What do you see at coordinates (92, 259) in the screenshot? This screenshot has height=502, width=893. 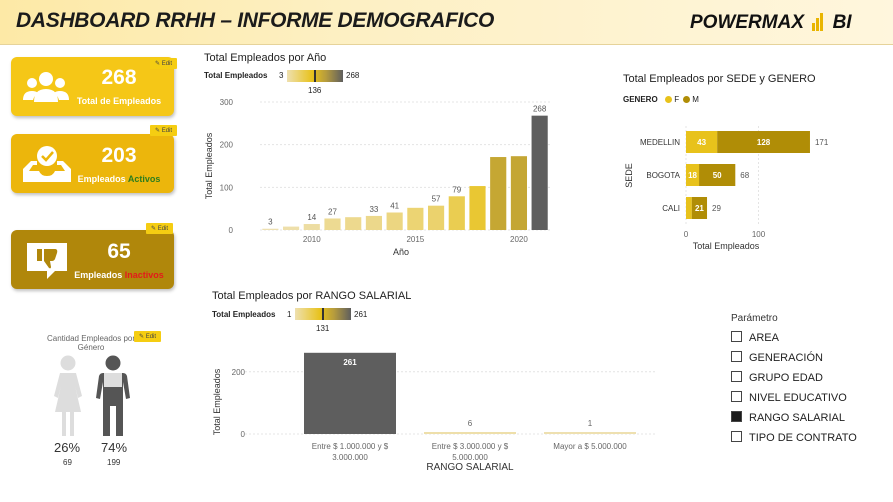 I see `kpi-card-inactive: 65 Empleados Inactivos` at bounding box center [92, 259].